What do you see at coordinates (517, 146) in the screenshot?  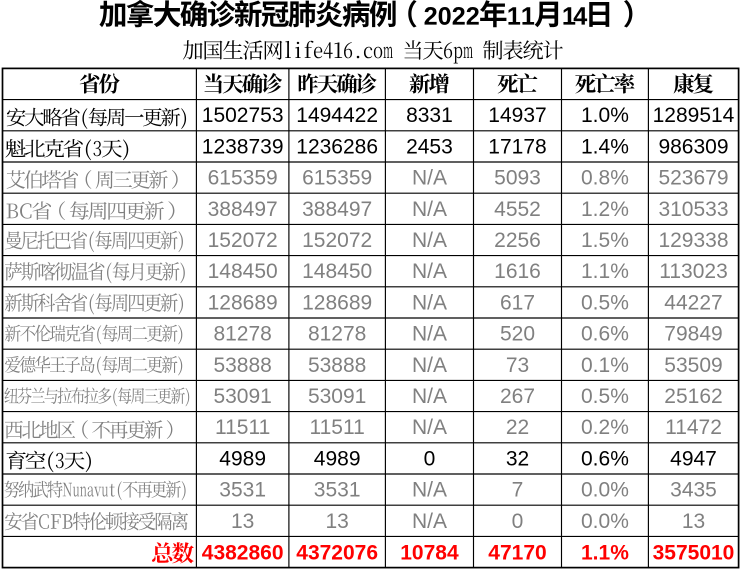 I see `svg-text: 17178` at bounding box center [517, 146].